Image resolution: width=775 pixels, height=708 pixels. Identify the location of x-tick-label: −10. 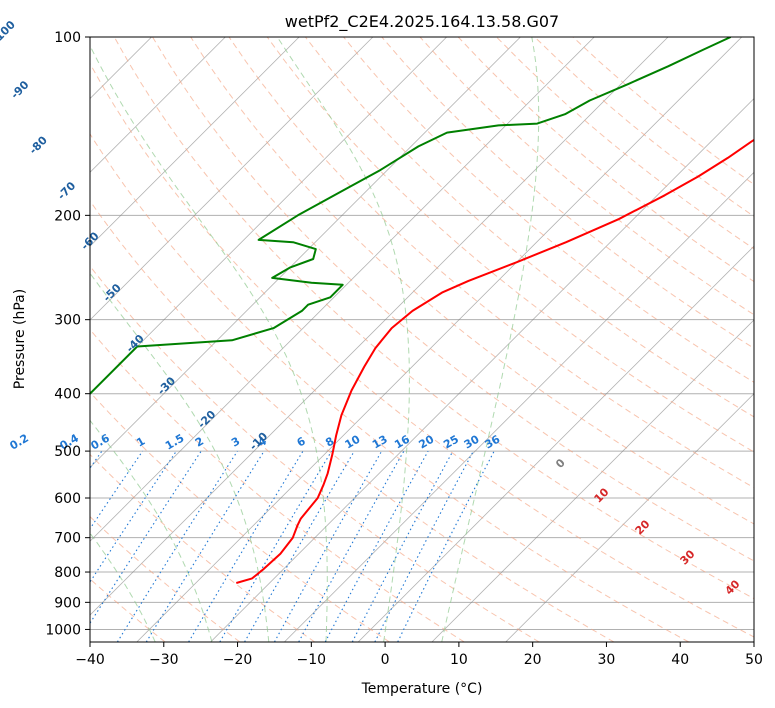
(312, 660).